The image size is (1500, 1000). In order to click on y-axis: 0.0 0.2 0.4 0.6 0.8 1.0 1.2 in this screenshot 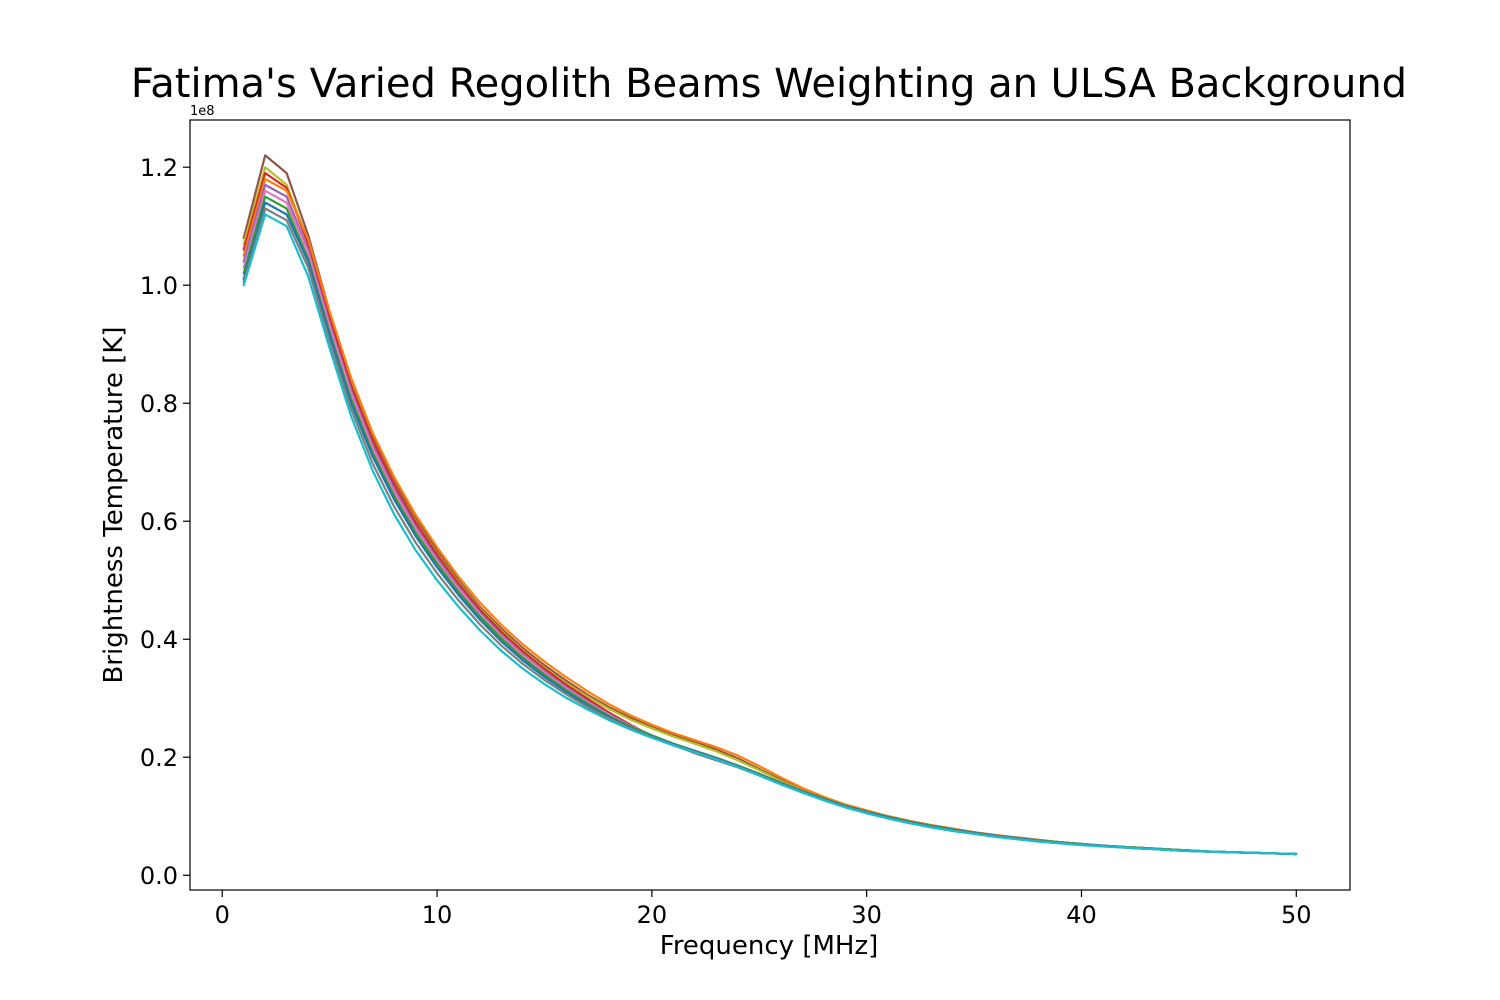, I will do `click(165, 522)`.